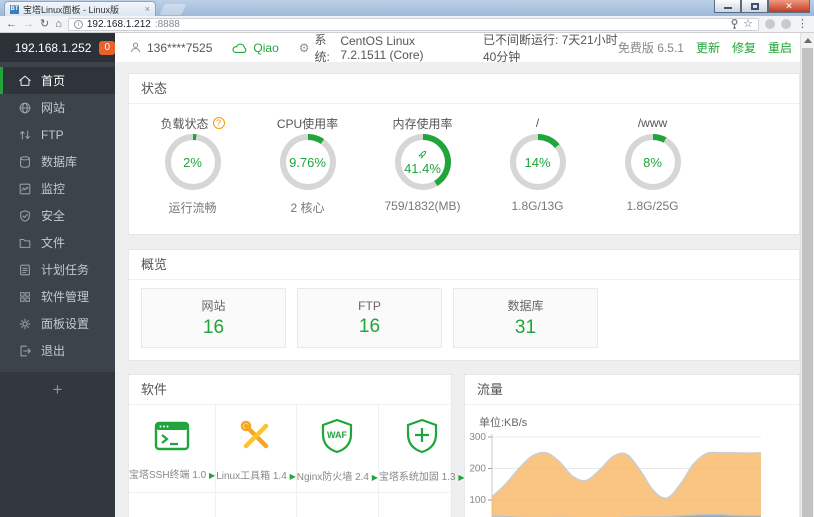  What do you see at coordinates (57, 296) in the screenshot?
I see `sidebar-item-8: 软件管理` at bounding box center [57, 296].